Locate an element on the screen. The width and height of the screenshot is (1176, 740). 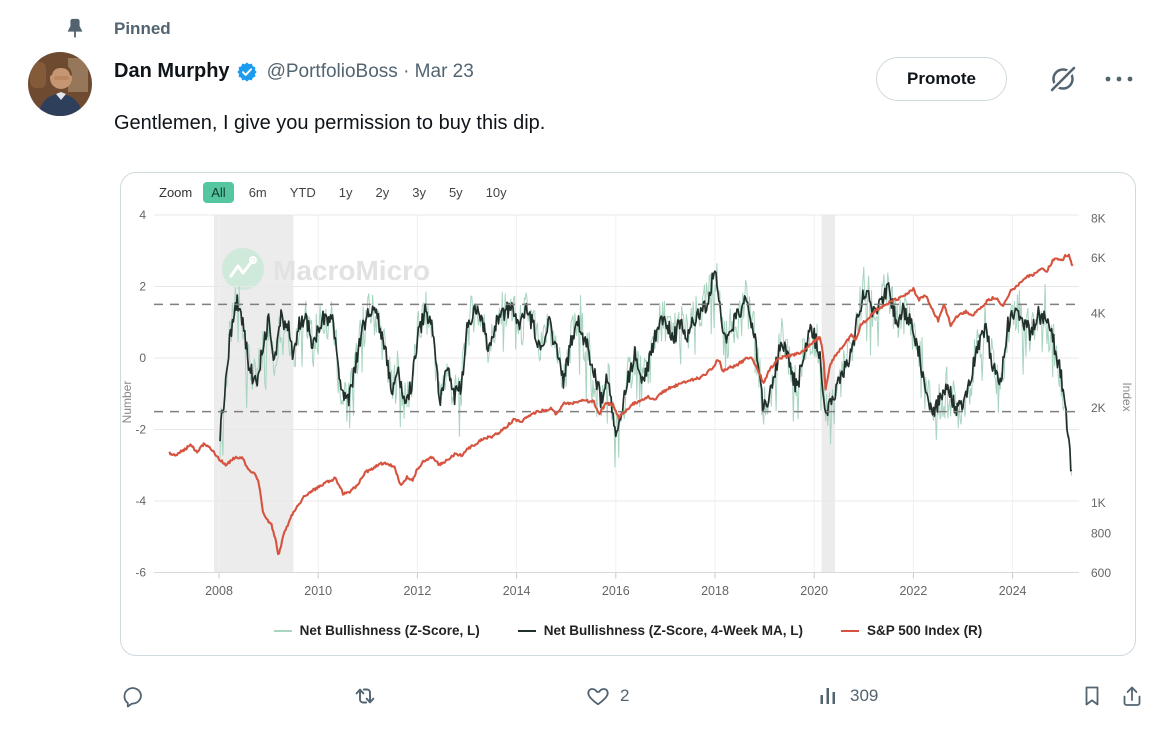
svg-text: 2020 is located at coordinates (814, 591).